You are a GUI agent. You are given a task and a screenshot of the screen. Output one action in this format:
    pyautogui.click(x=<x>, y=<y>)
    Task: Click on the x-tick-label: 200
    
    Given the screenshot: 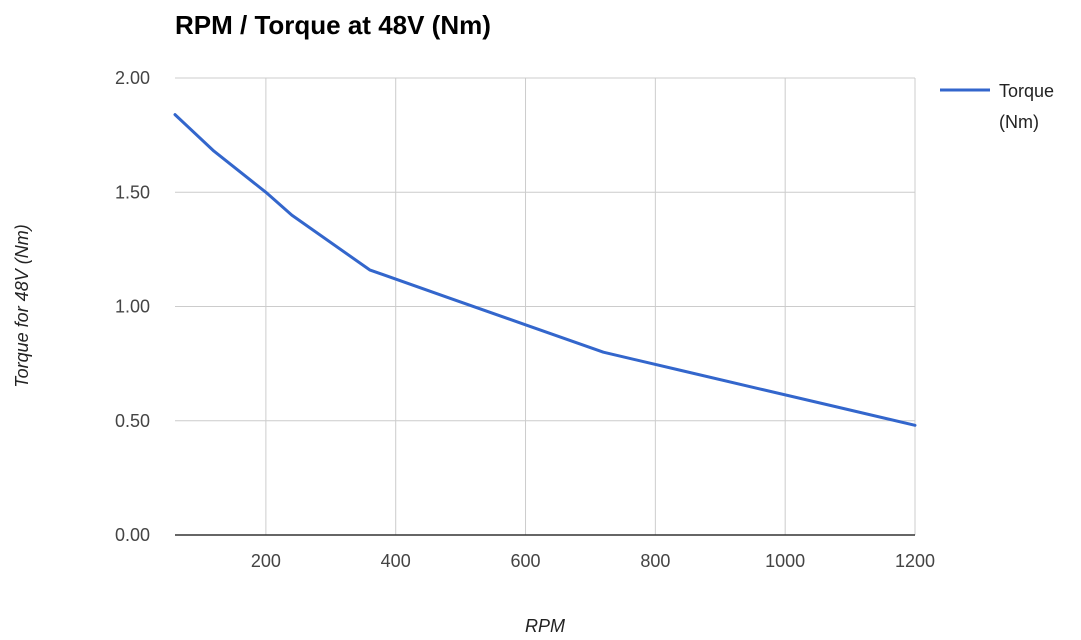 What is the action you would take?
    pyautogui.click(x=266, y=561)
    